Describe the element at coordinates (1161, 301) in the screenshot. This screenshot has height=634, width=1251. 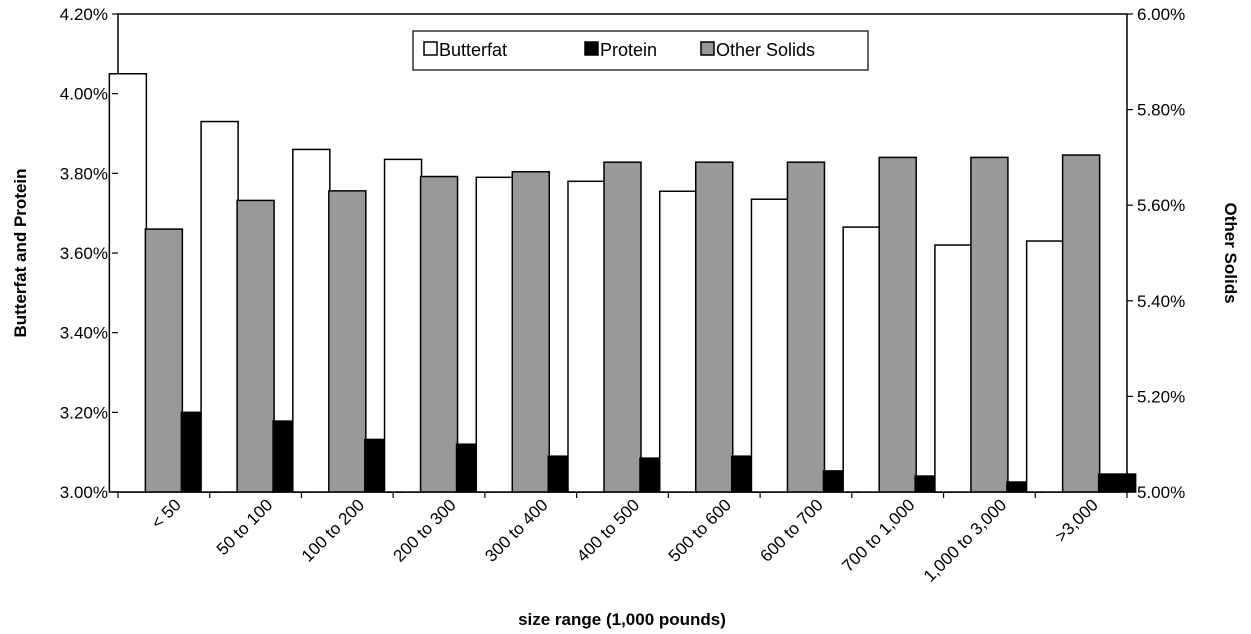
I see `right-tick-label: 5.40%` at that location.